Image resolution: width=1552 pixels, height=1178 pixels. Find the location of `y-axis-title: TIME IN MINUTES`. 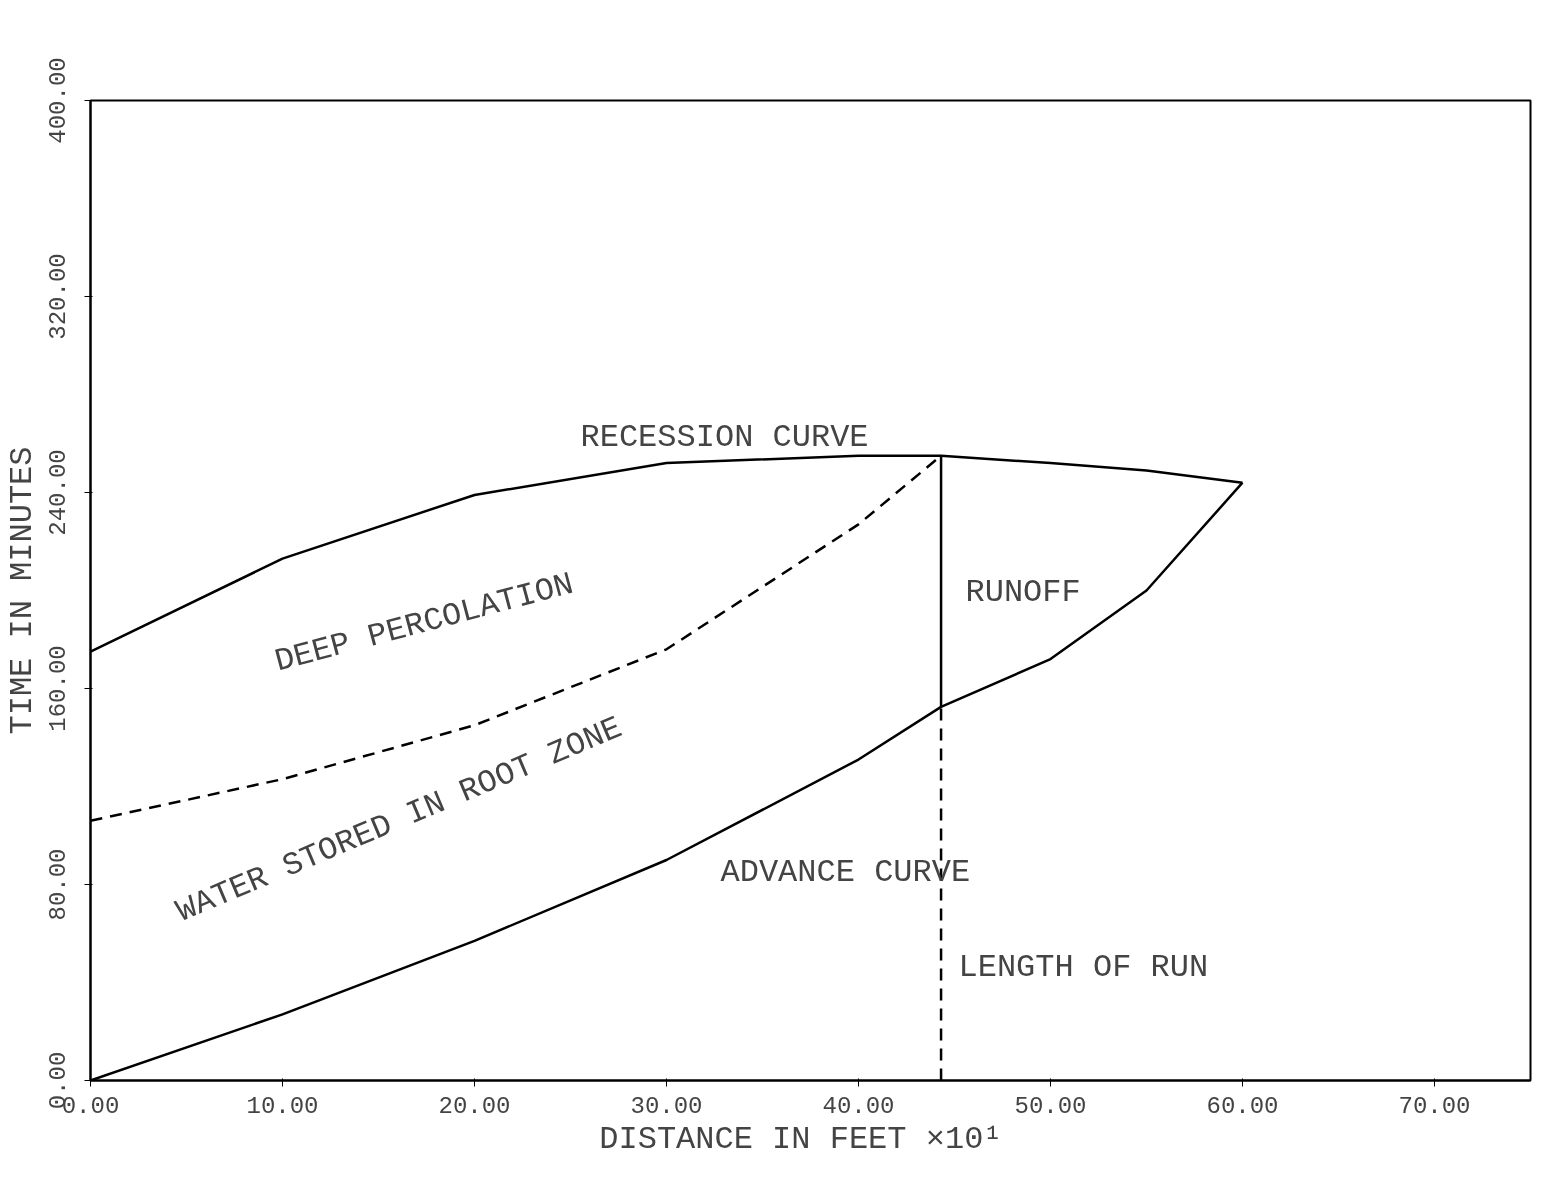

y-axis-title: TIME IN MINUTES is located at coordinates (22, 590).